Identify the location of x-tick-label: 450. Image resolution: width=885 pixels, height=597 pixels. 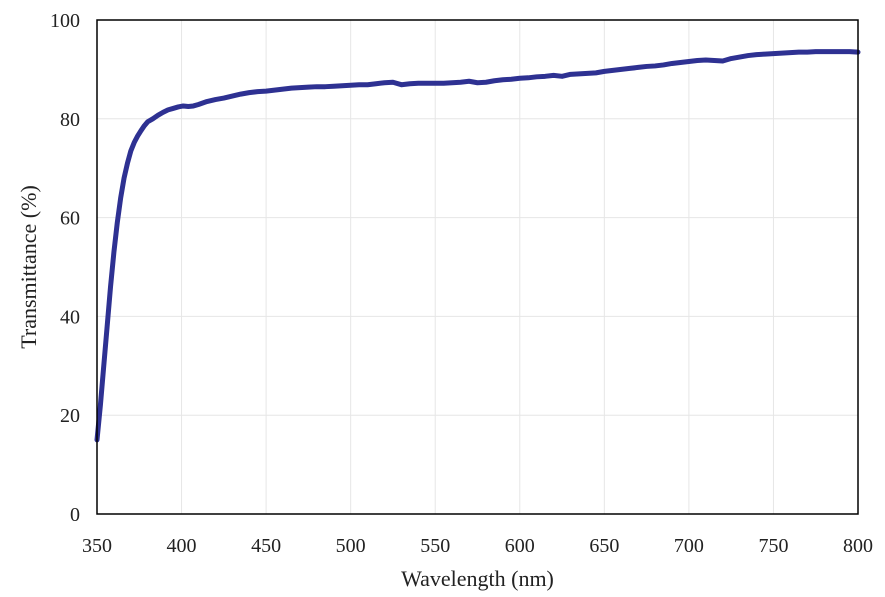
(266, 546).